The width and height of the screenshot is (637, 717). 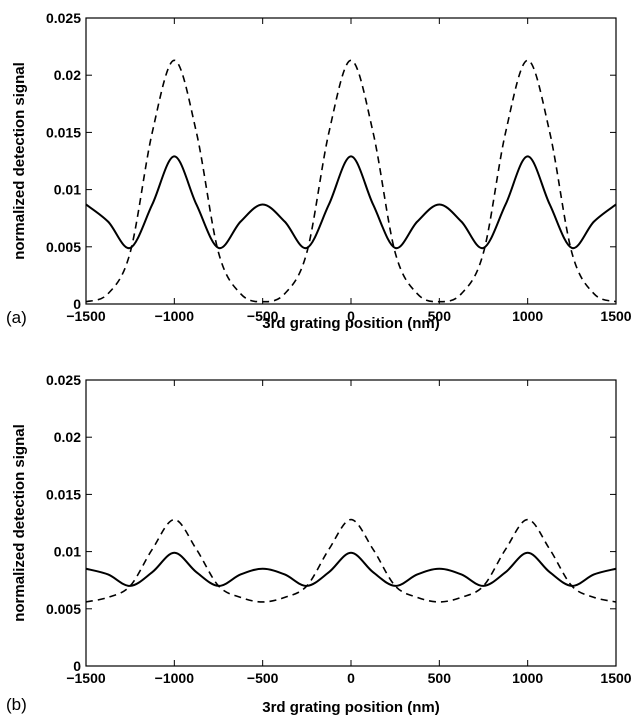 I want to click on panel-label: (b), so click(x=16, y=704).